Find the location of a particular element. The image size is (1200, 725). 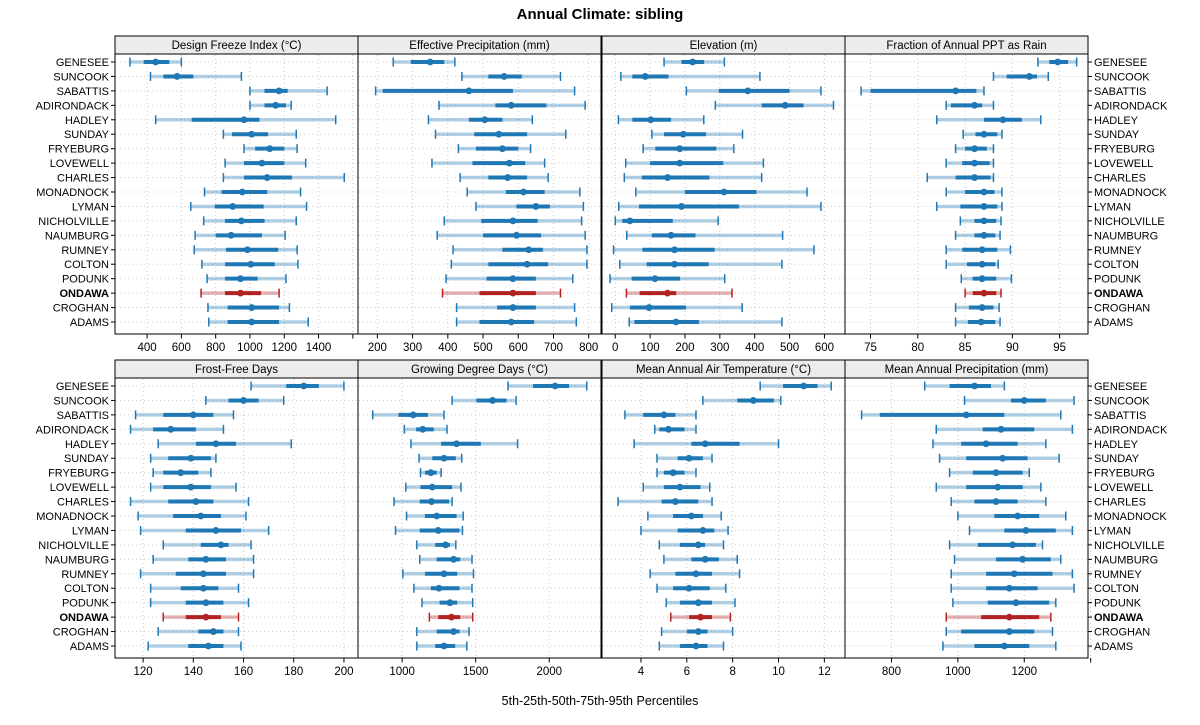

tick-label: 1400 is located at coordinates (319, 348).